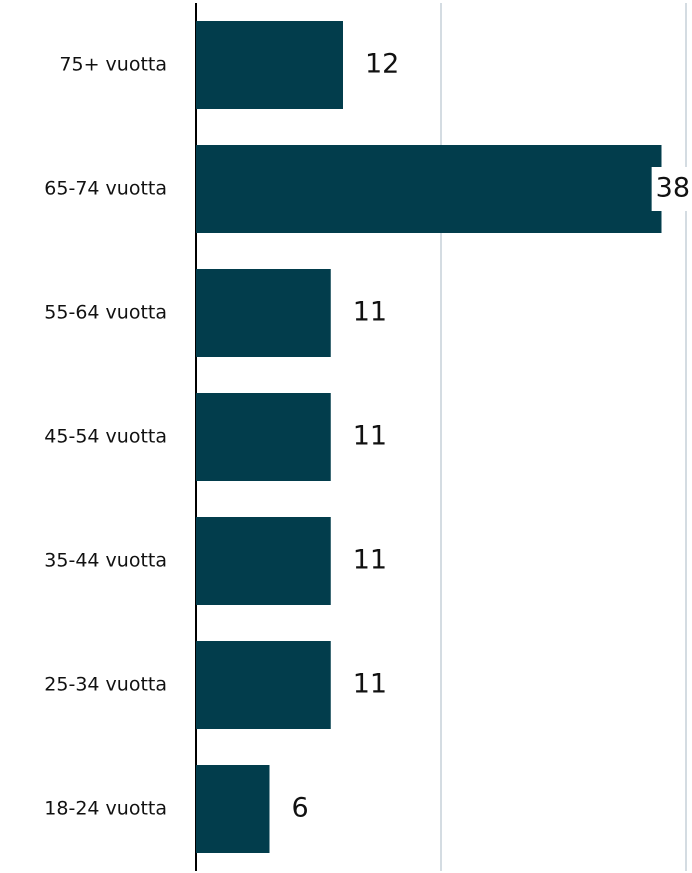  I want to click on value-label: 6, so click(300, 808).